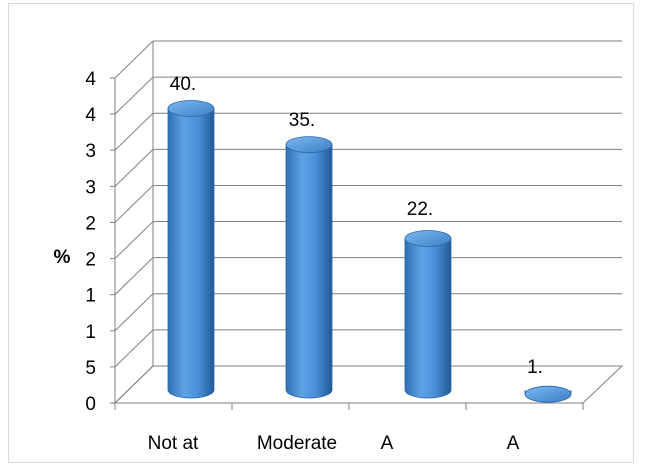 The width and height of the screenshot is (650, 465). I want to click on data-label: 40., so click(183, 84).